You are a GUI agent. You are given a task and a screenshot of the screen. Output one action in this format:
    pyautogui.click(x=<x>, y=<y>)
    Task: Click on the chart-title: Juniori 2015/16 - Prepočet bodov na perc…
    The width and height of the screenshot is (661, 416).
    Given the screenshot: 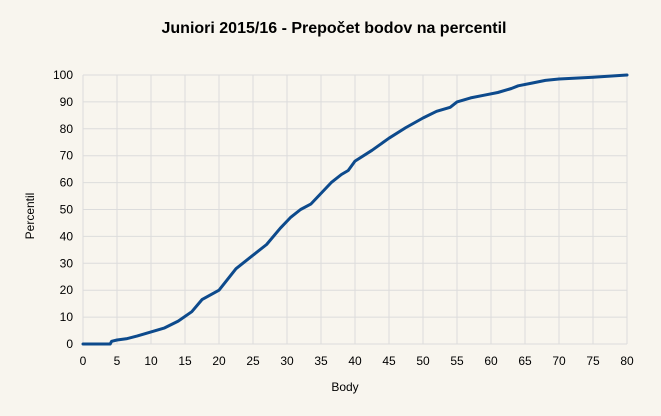 What is the action you would take?
    pyautogui.click(x=334, y=28)
    